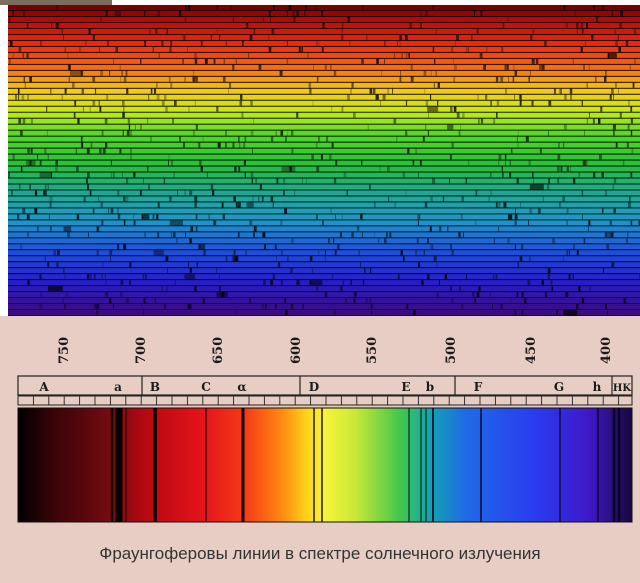 The image size is (640, 583). What do you see at coordinates (622, 388) in the screenshot?
I see `fraunhofer-line-label: HK` at bounding box center [622, 388].